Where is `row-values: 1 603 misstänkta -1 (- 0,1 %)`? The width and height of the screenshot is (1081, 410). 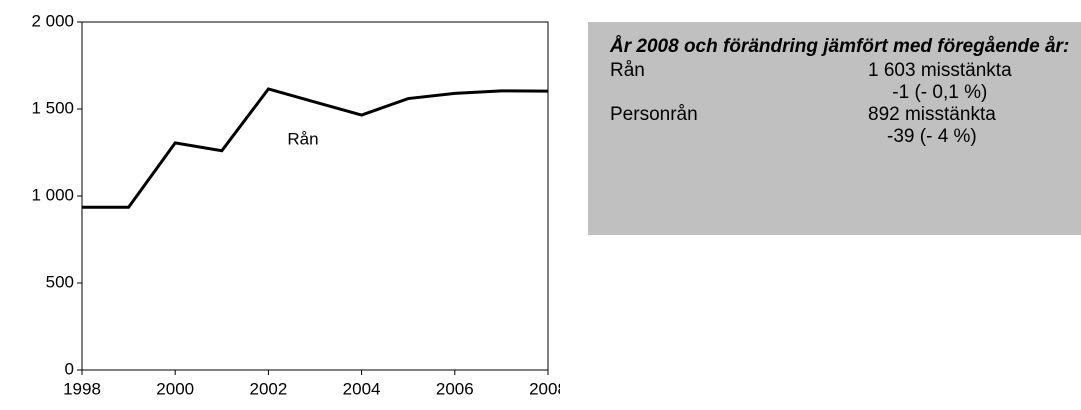 row-values: 1 603 misstänkta -1 (- 0,1 %) is located at coordinates (940, 82).